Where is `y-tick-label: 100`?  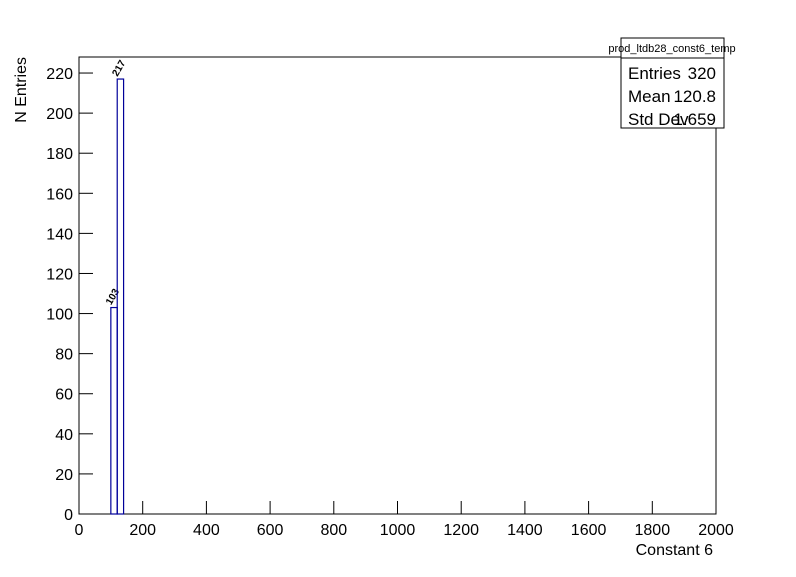
y-tick-label: 100 is located at coordinates (59, 315).